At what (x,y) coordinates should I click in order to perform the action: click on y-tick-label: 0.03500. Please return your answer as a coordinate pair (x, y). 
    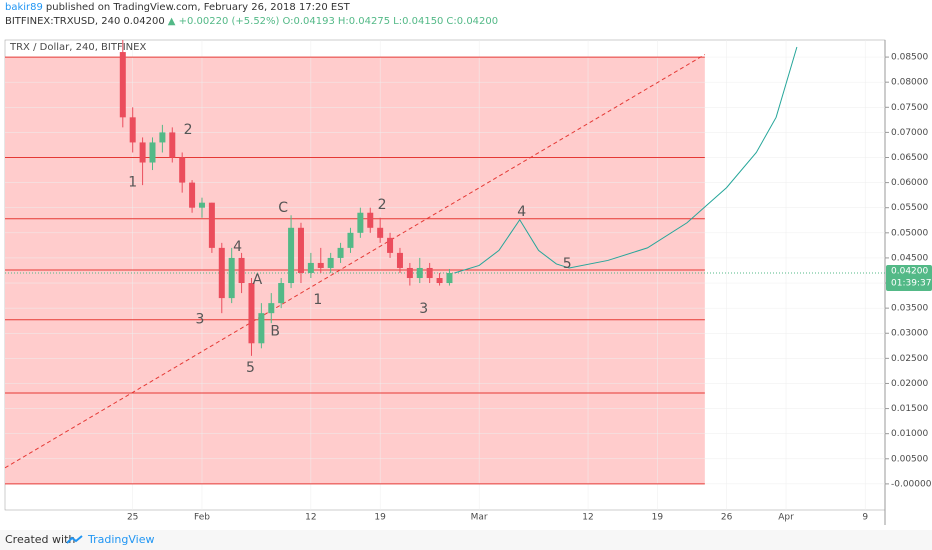
    Looking at the image, I should click on (909, 309).